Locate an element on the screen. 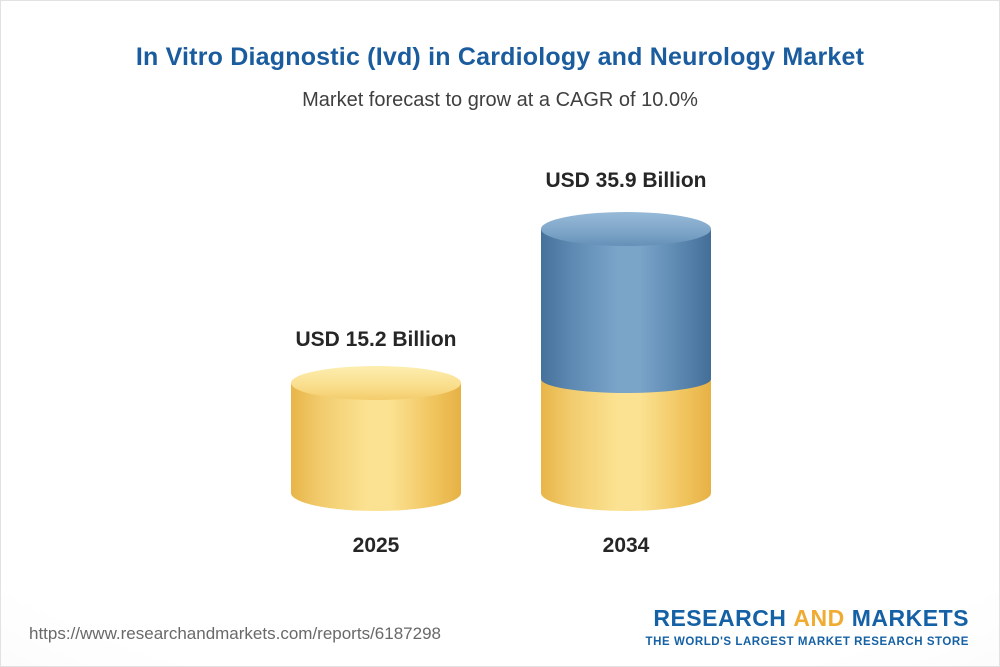 The image size is (1000, 667). year-label-2025: 2025 is located at coordinates (376, 545).